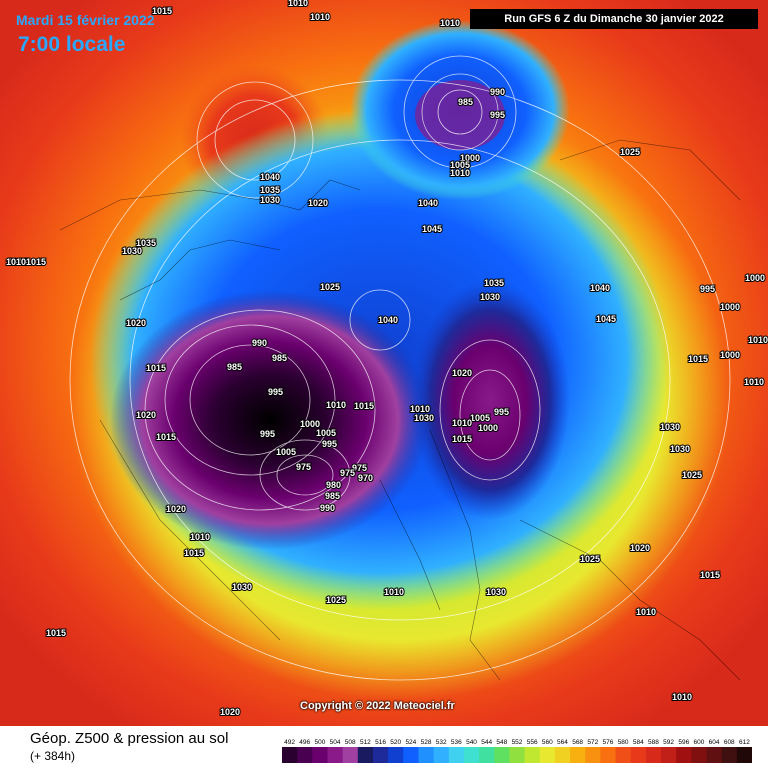 The width and height of the screenshot is (768, 768). Describe the element at coordinates (333, 485) in the screenshot. I see `pressure-label: 980` at that location.